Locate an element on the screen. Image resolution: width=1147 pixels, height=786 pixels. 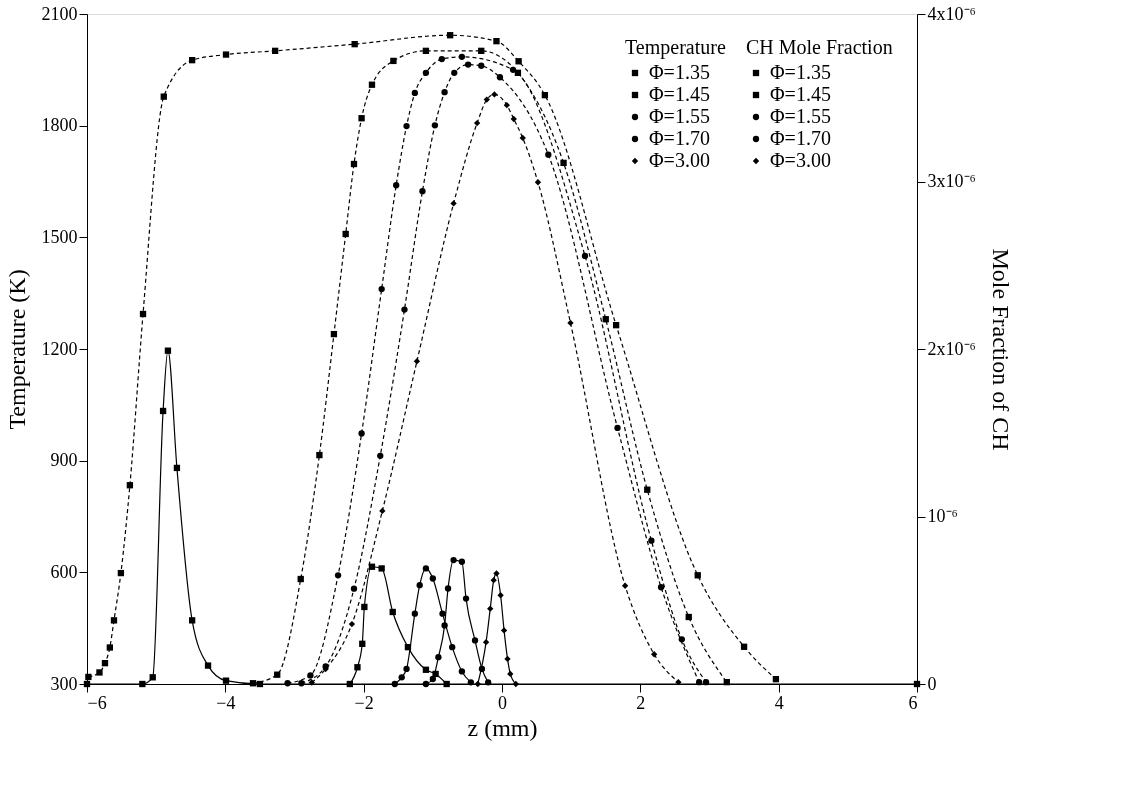
x-tick-label: 0 is located at coordinates (502, 702).